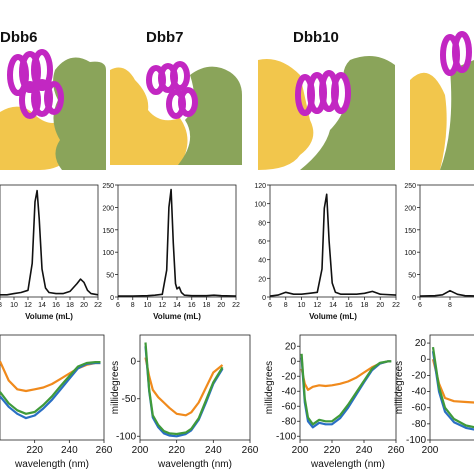  I want to click on y-tick-label: -50, so click(129, 399).